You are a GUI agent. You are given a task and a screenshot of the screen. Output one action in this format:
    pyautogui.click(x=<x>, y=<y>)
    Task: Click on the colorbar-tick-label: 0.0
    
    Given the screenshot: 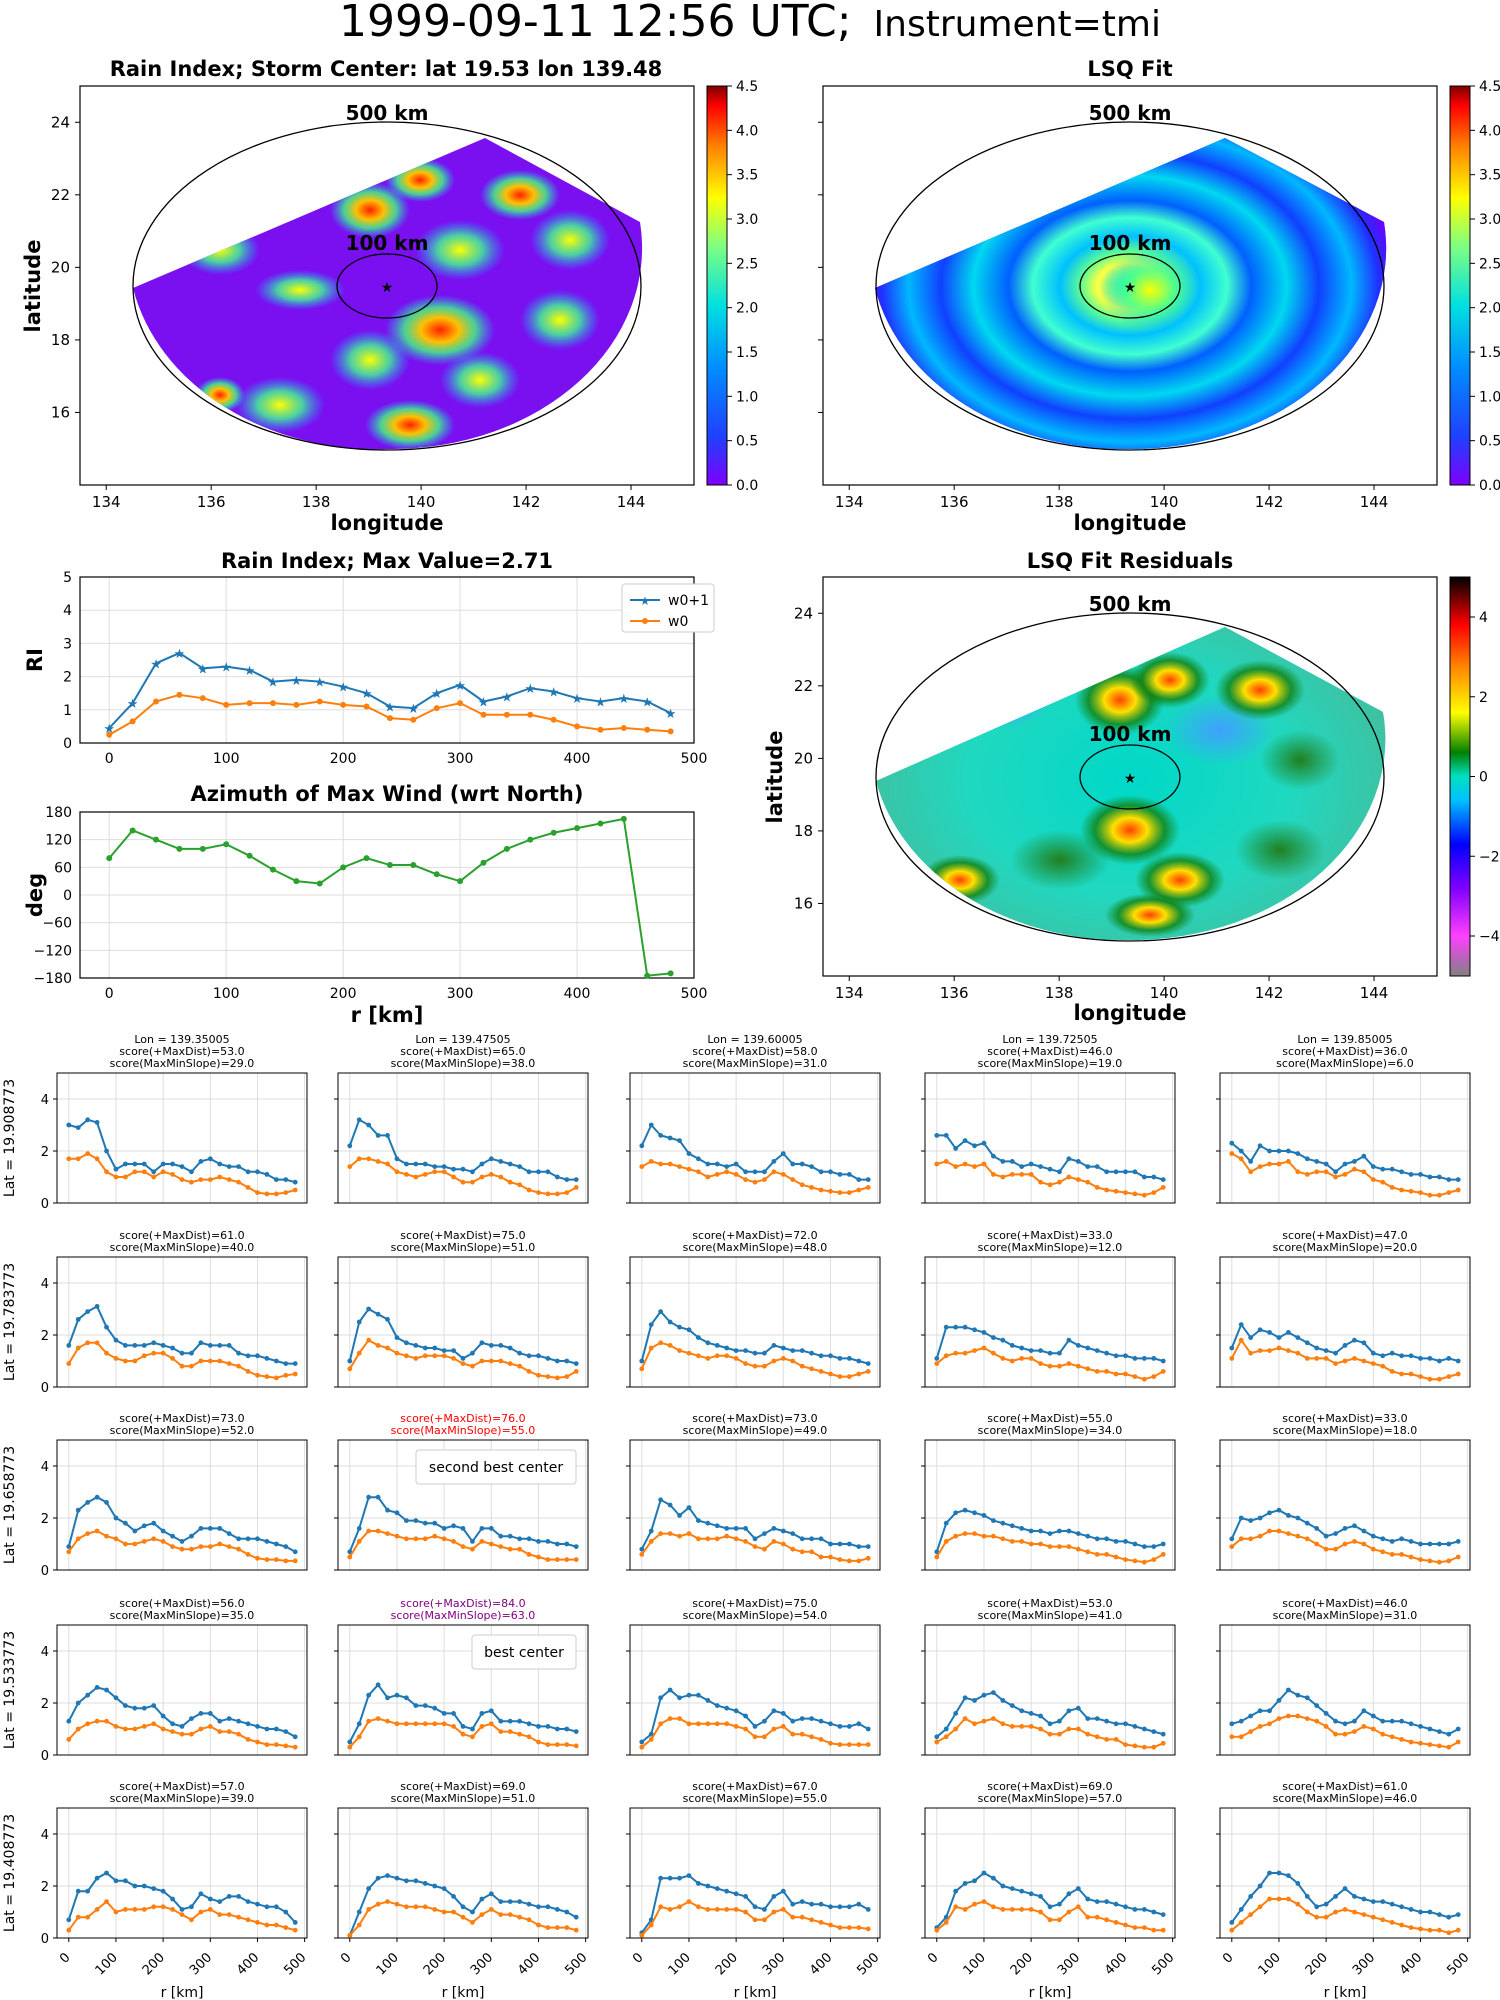 What is the action you would take?
    pyautogui.click(x=747, y=486)
    